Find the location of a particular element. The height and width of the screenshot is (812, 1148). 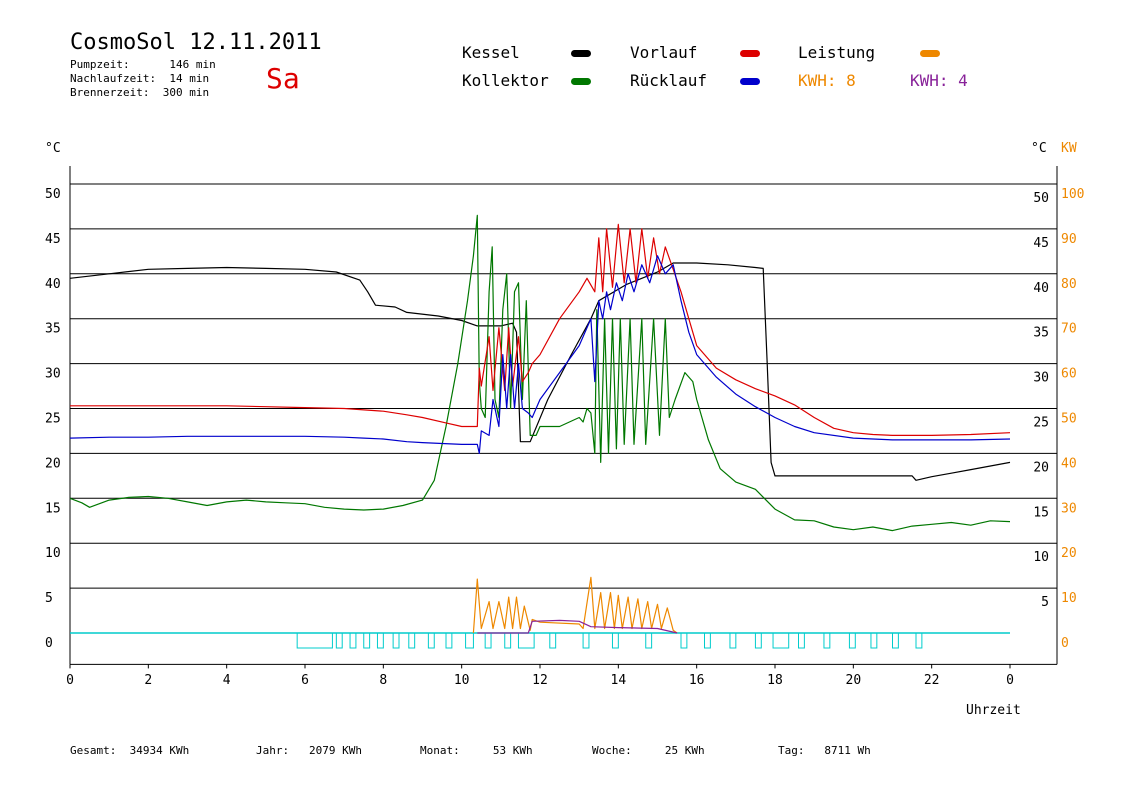

legend-ruecklauf-label: Rücklauf is located at coordinates (669, 80).